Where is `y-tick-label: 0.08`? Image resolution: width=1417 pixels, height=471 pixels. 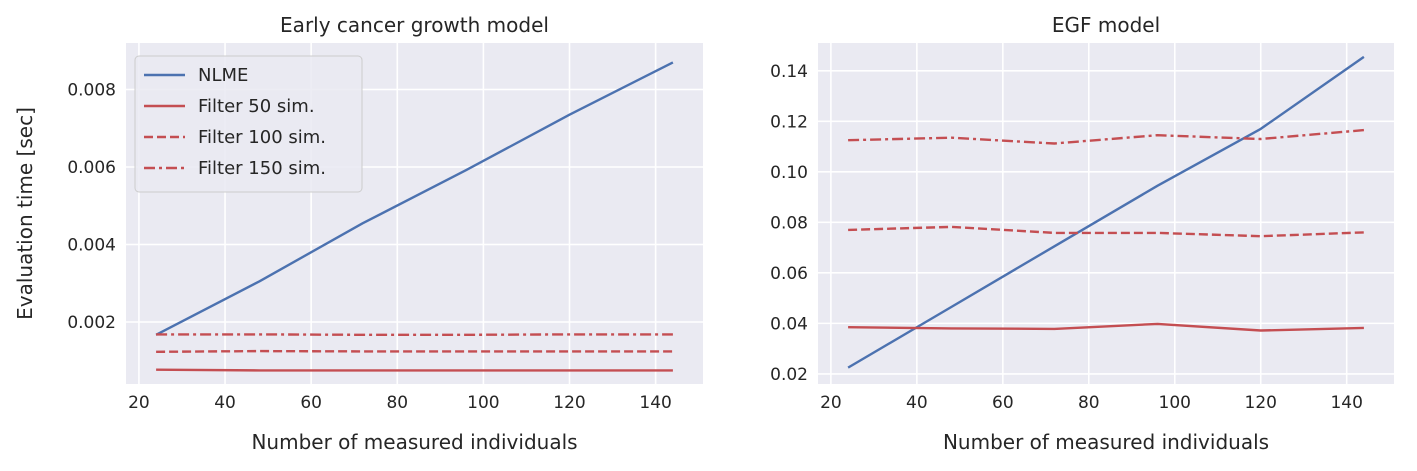 y-tick-label: 0.08 is located at coordinates (789, 223).